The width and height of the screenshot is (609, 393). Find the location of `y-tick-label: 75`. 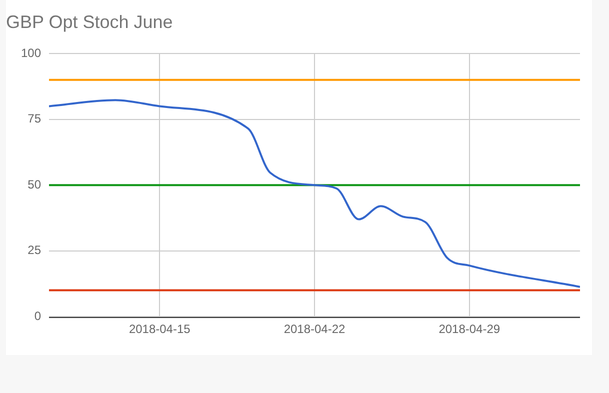

y-tick-label: 75 is located at coordinates (35, 119).